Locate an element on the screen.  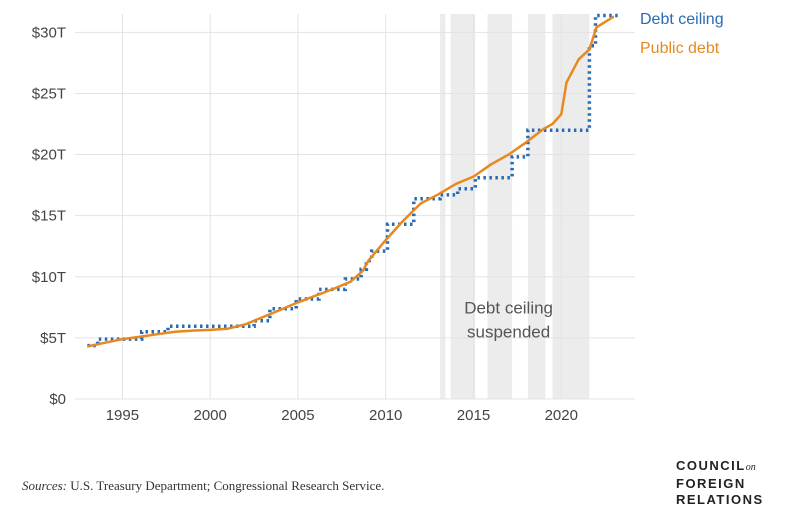
annotations: Debt ceiling suspended is located at coordinates (508, 319).